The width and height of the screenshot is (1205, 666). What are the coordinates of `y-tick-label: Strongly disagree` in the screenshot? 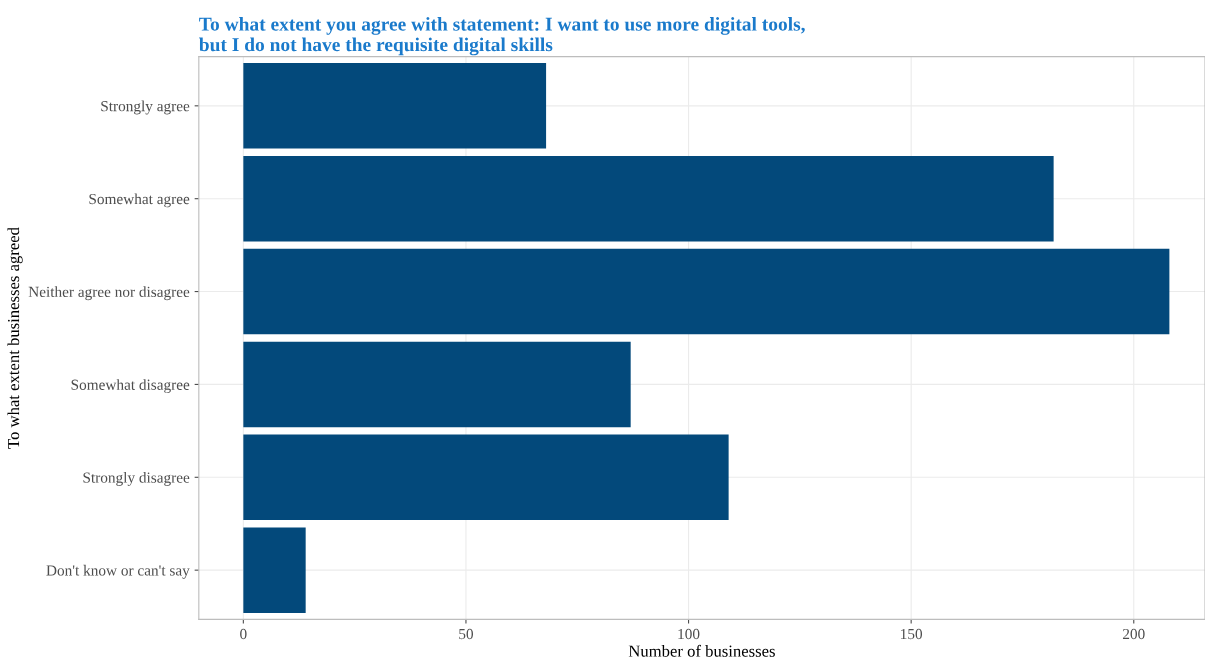 It's located at (136, 478).